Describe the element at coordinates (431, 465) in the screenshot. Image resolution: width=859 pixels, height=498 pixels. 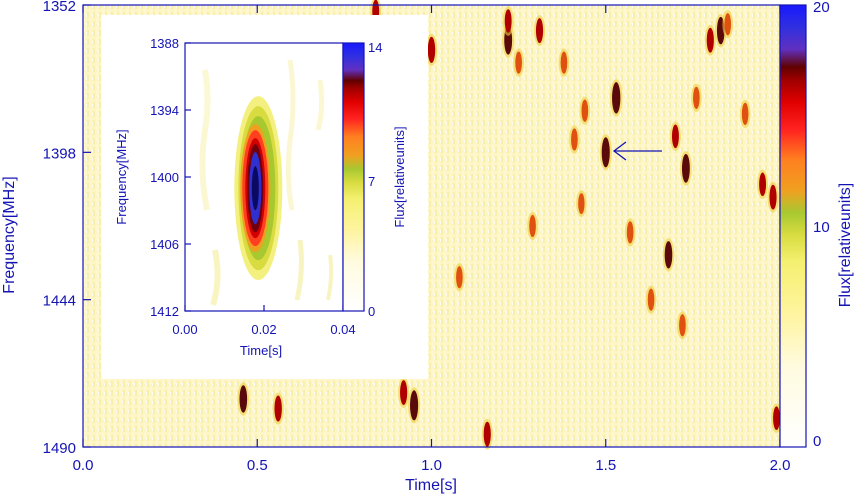
I see `x-tick-label: 1.0` at that location.